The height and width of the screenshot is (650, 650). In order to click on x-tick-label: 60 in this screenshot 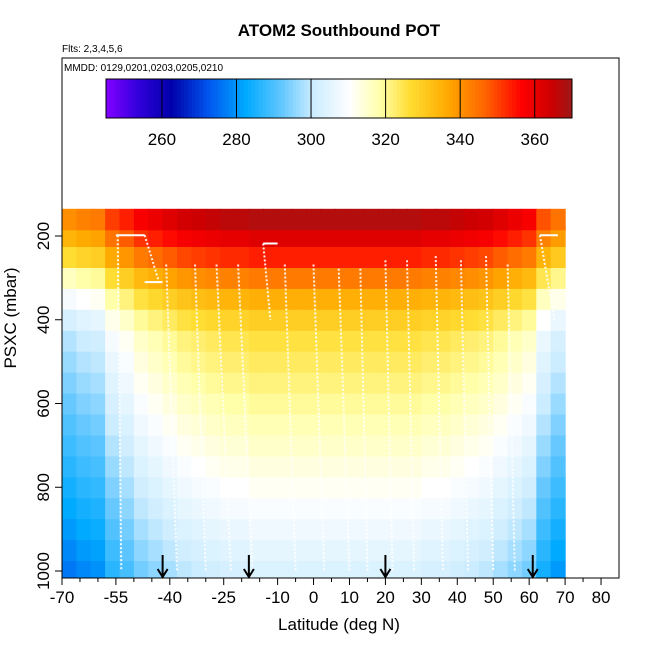, I will do `click(529, 597)`.